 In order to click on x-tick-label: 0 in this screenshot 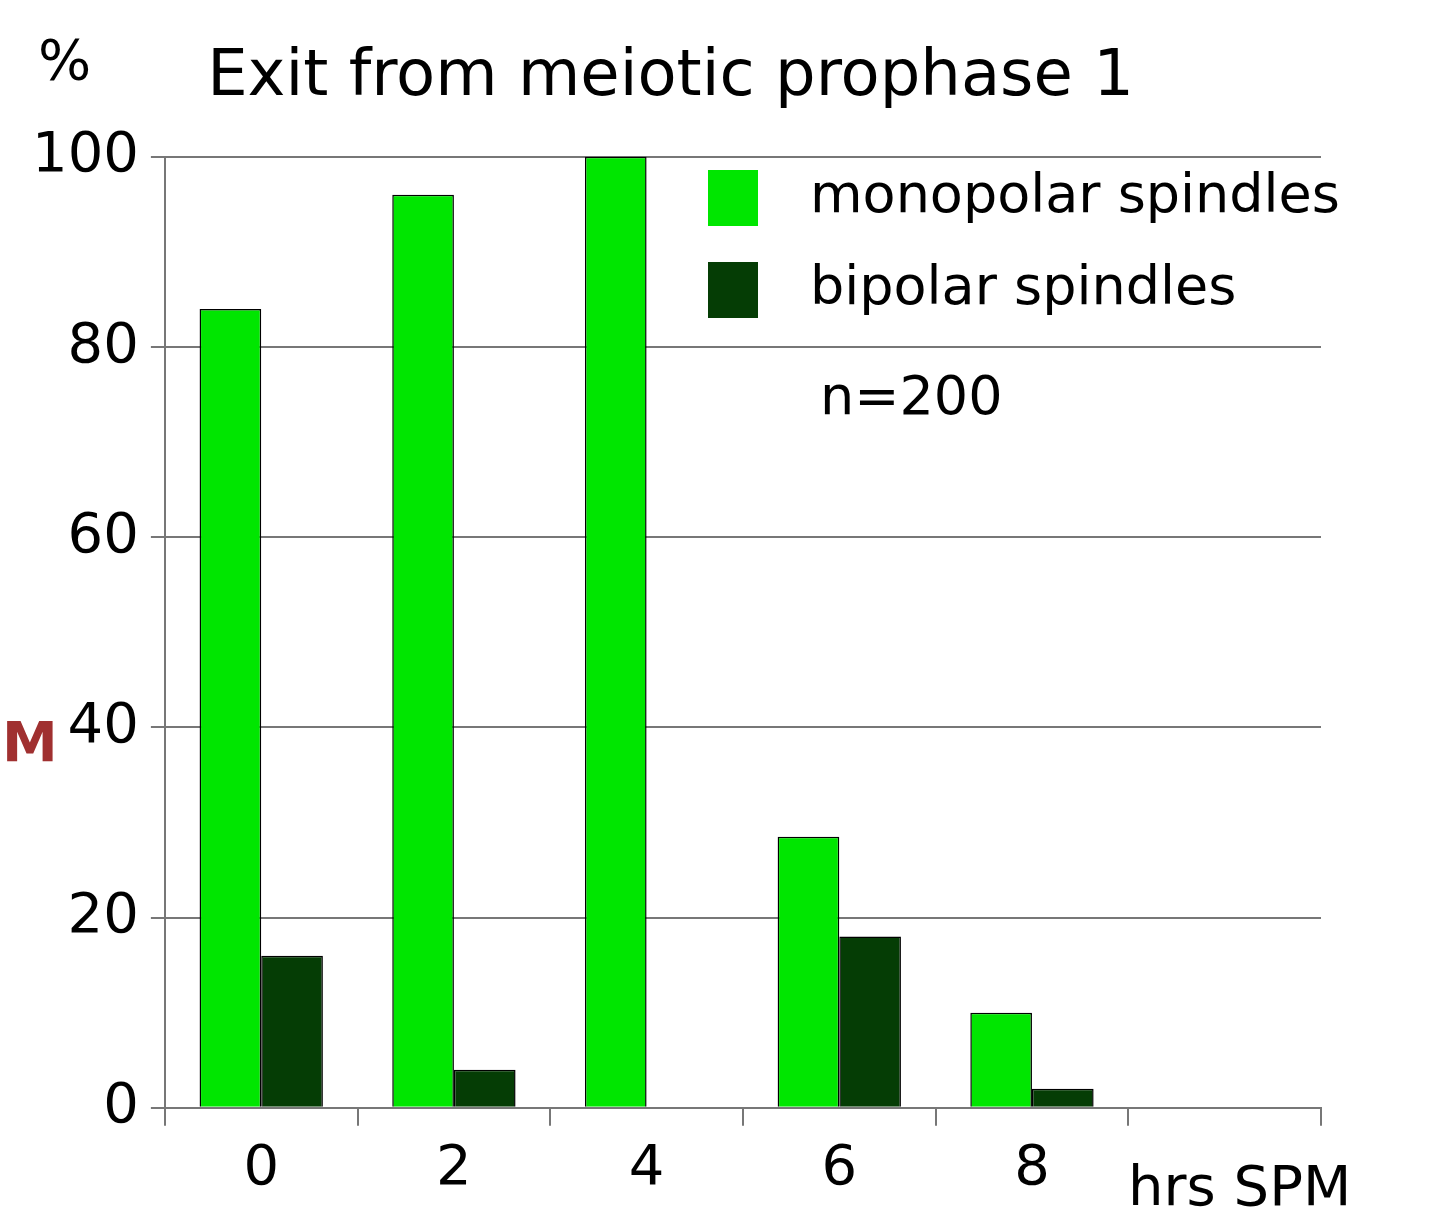, I will do `click(261, 1164)`.